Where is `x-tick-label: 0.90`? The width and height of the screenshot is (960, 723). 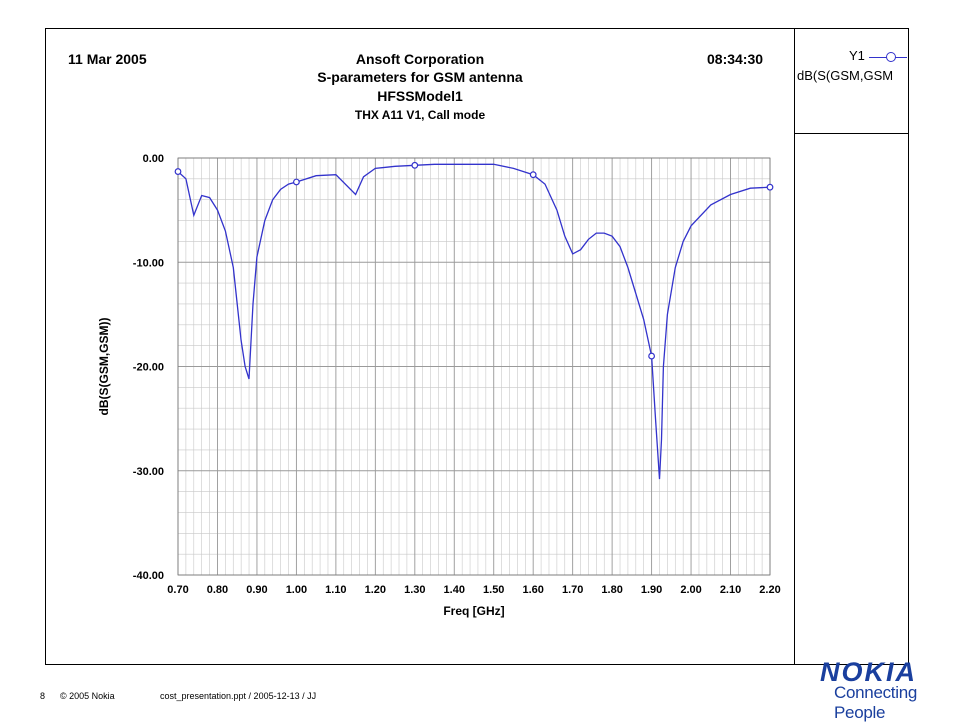
x-tick-label: 0.90 is located at coordinates (256, 590).